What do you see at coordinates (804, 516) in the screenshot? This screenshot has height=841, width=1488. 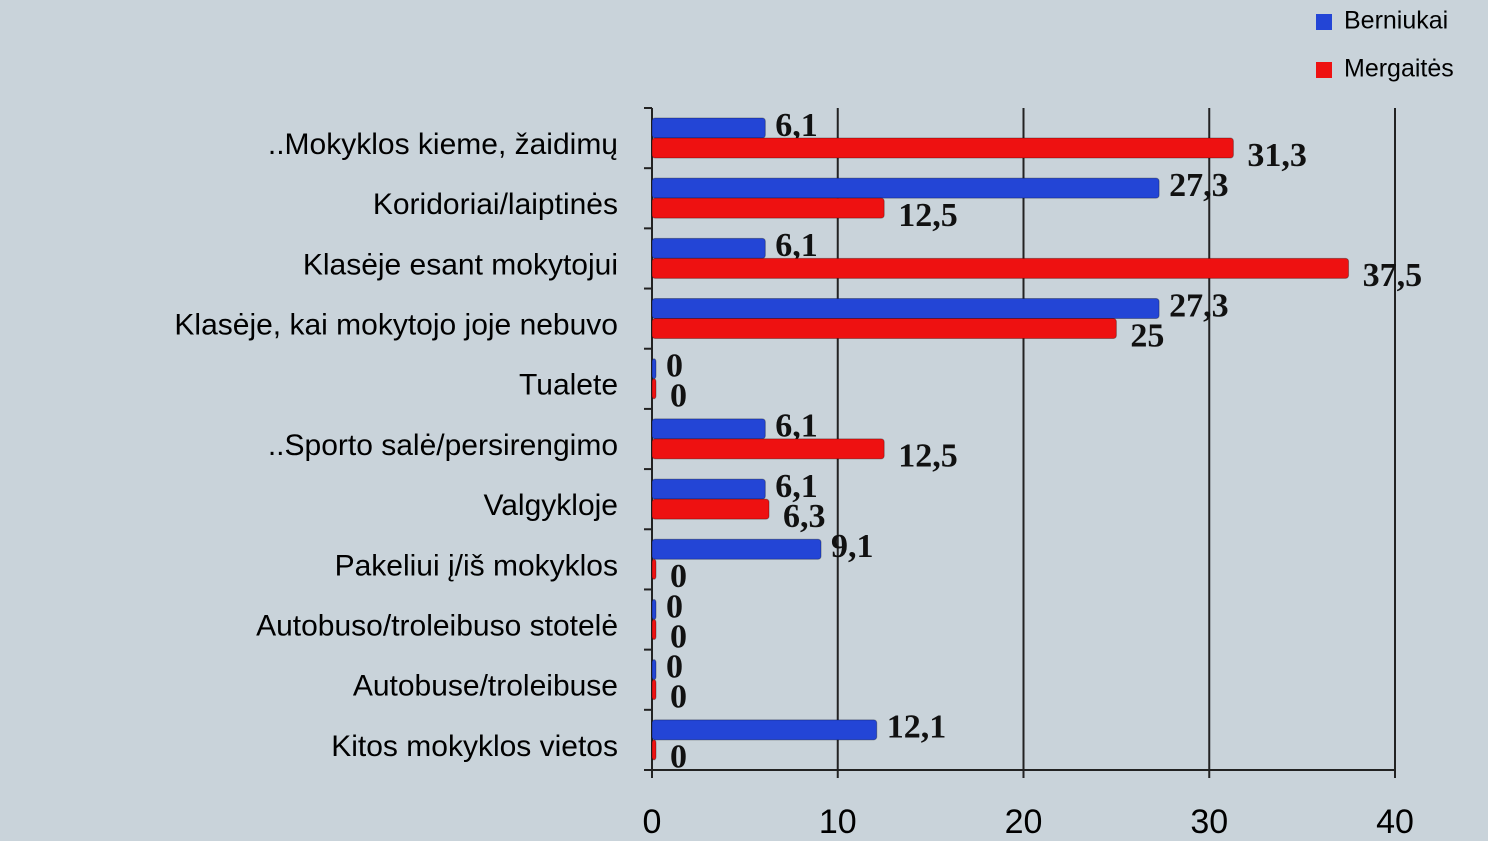 I see `data-label: 6,3` at bounding box center [804, 516].